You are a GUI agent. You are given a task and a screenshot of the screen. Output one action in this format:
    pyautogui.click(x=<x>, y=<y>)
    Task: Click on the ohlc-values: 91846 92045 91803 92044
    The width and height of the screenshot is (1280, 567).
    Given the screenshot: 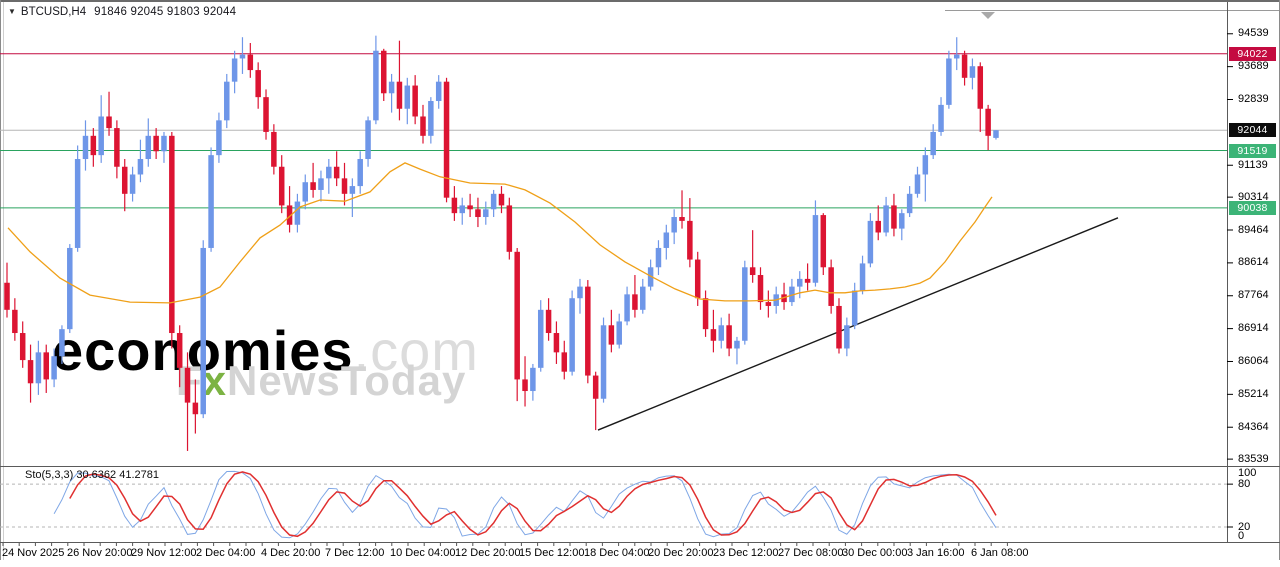 What is the action you would take?
    pyautogui.click(x=165, y=12)
    